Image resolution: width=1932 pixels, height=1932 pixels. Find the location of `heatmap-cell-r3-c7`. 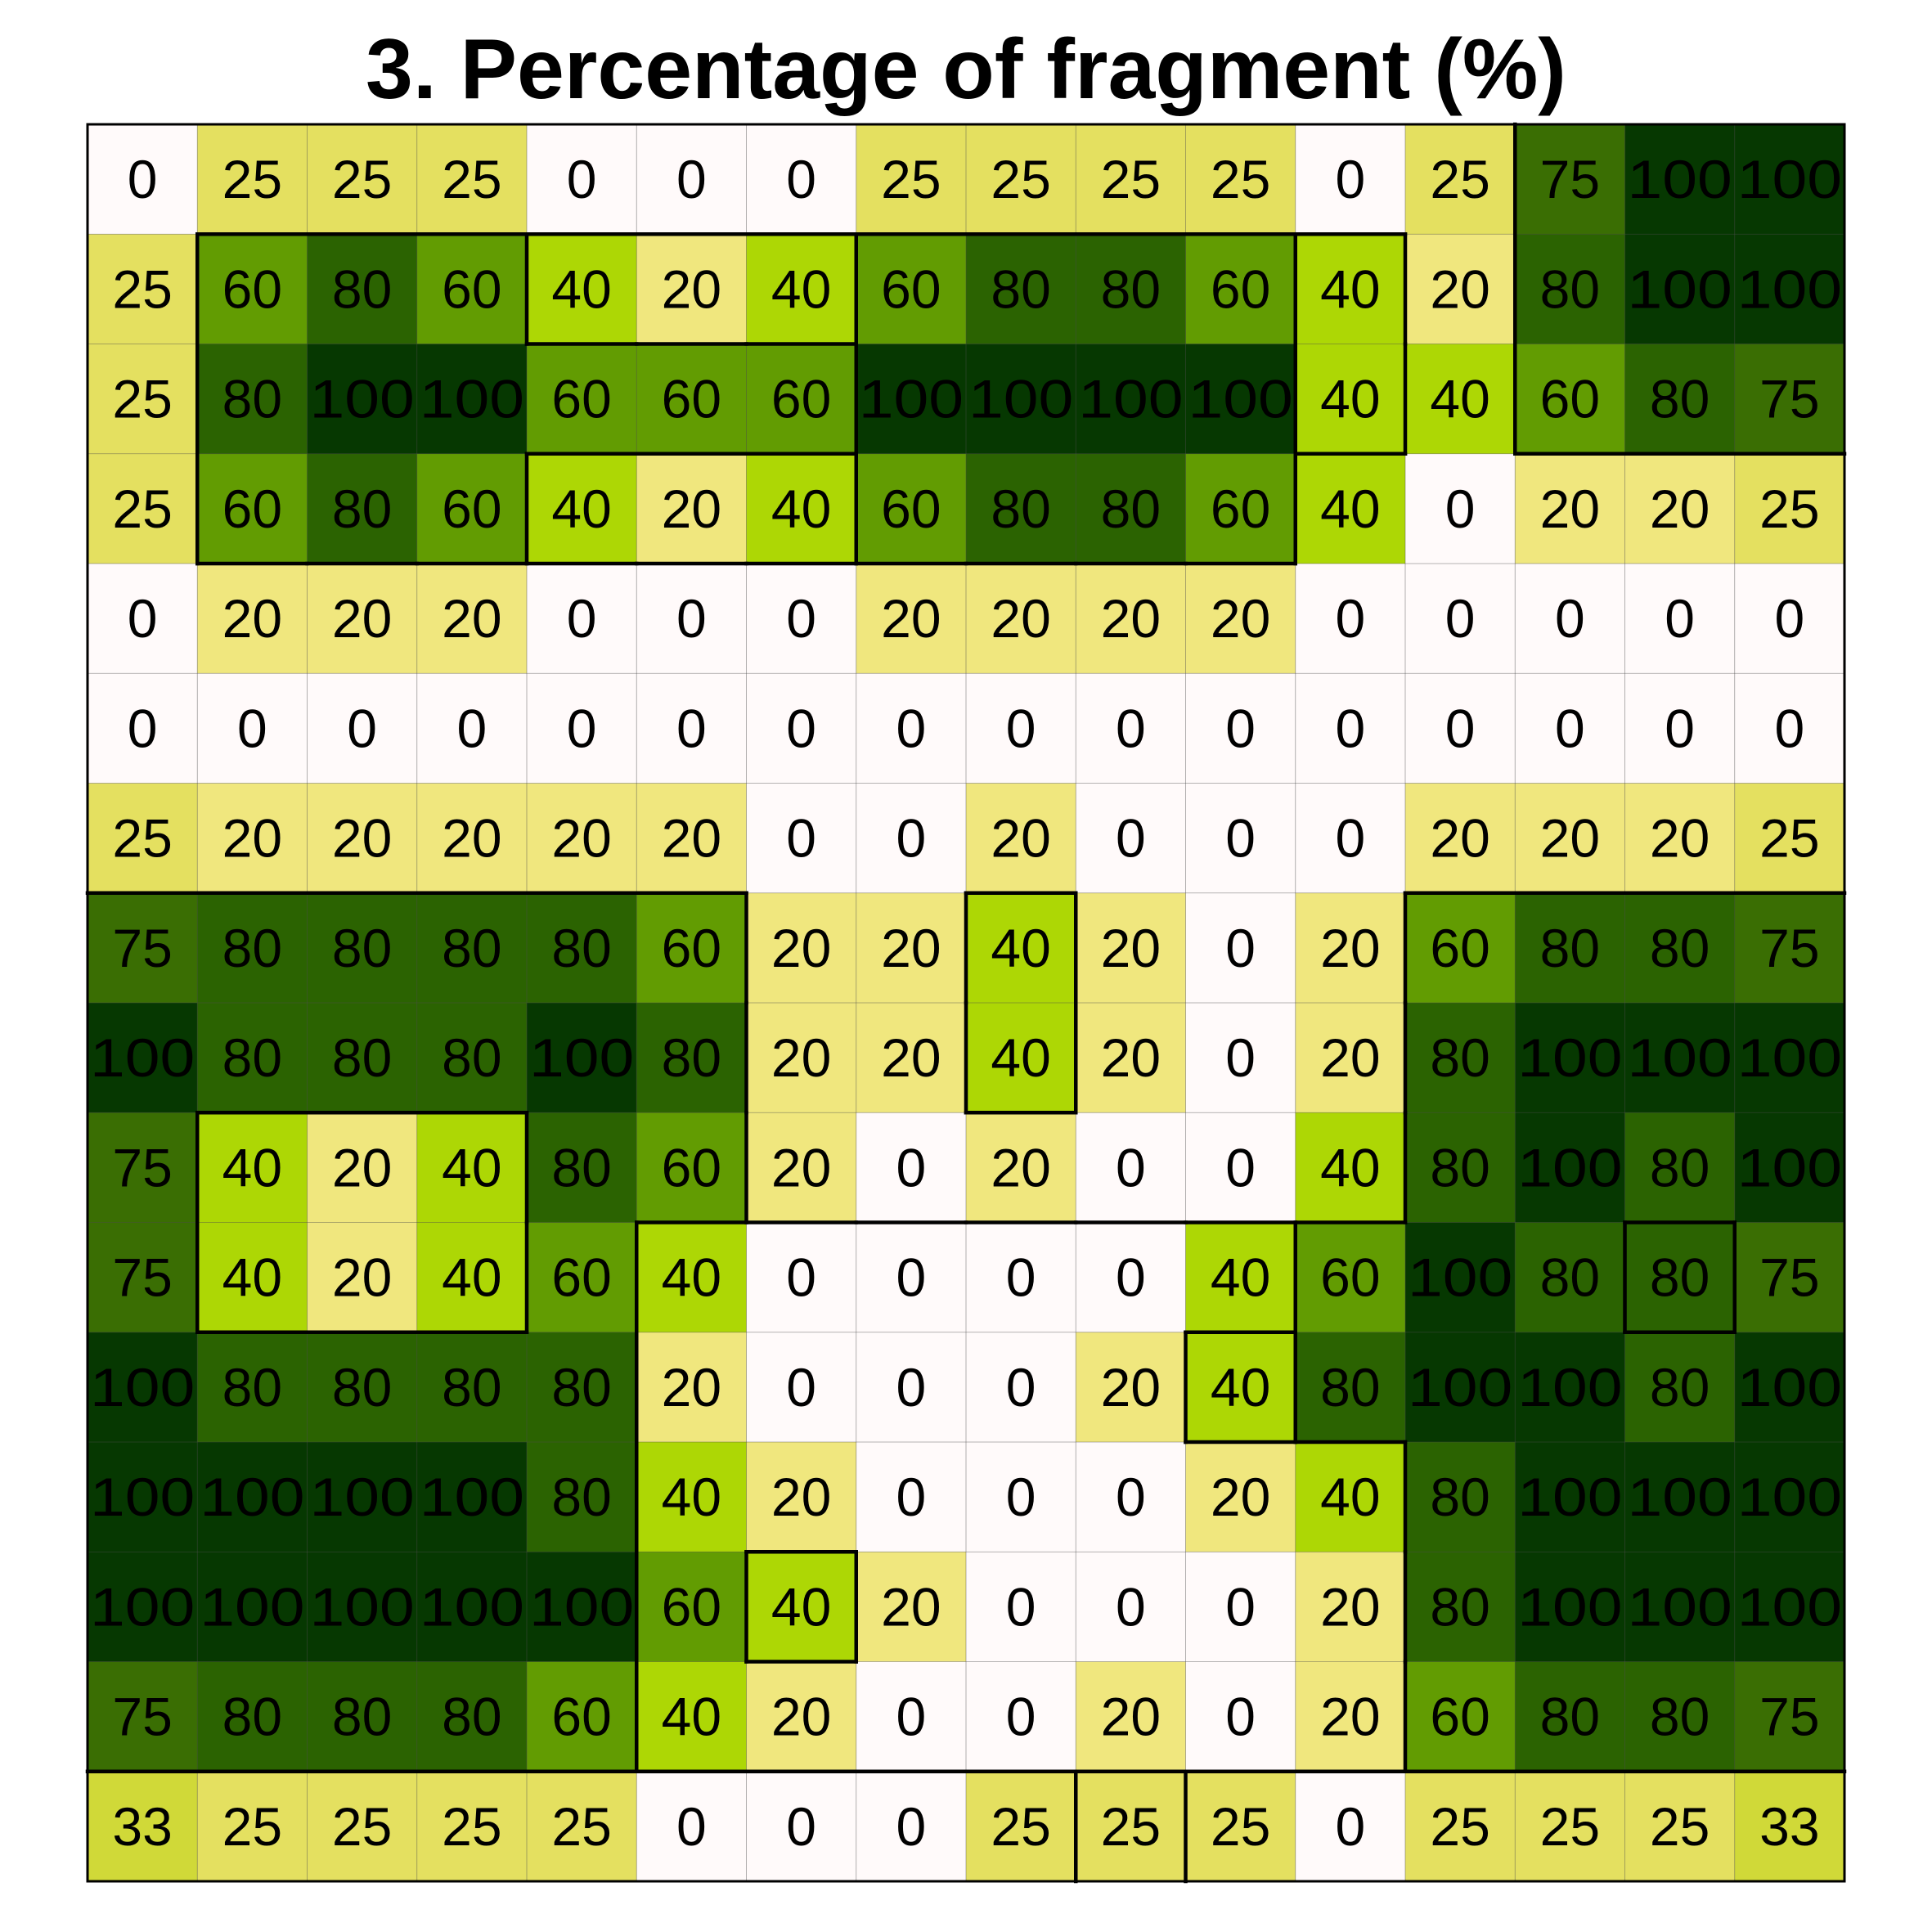

heatmap-cell-r3-c7 is located at coordinates (912, 509).